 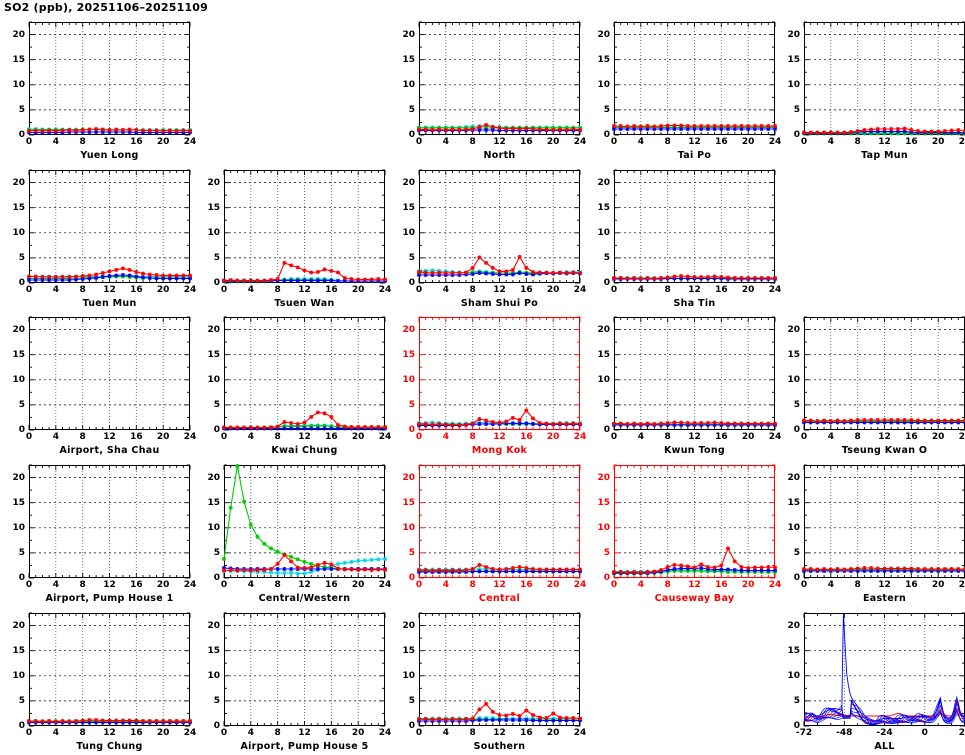 I want to click on page-title: SO2 (ppb), 20251106–20251109, so click(x=106, y=7).